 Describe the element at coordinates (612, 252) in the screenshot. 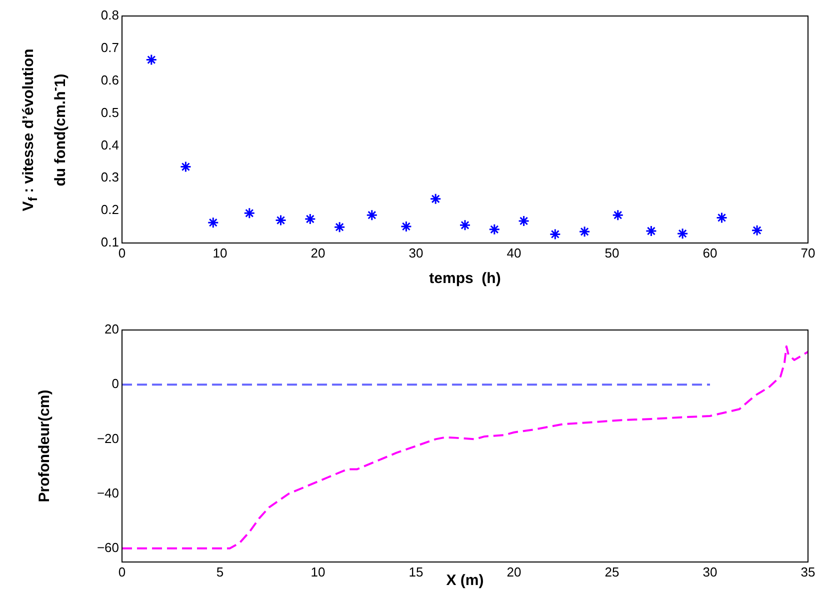

I see `x-tick-label: 50` at that location.